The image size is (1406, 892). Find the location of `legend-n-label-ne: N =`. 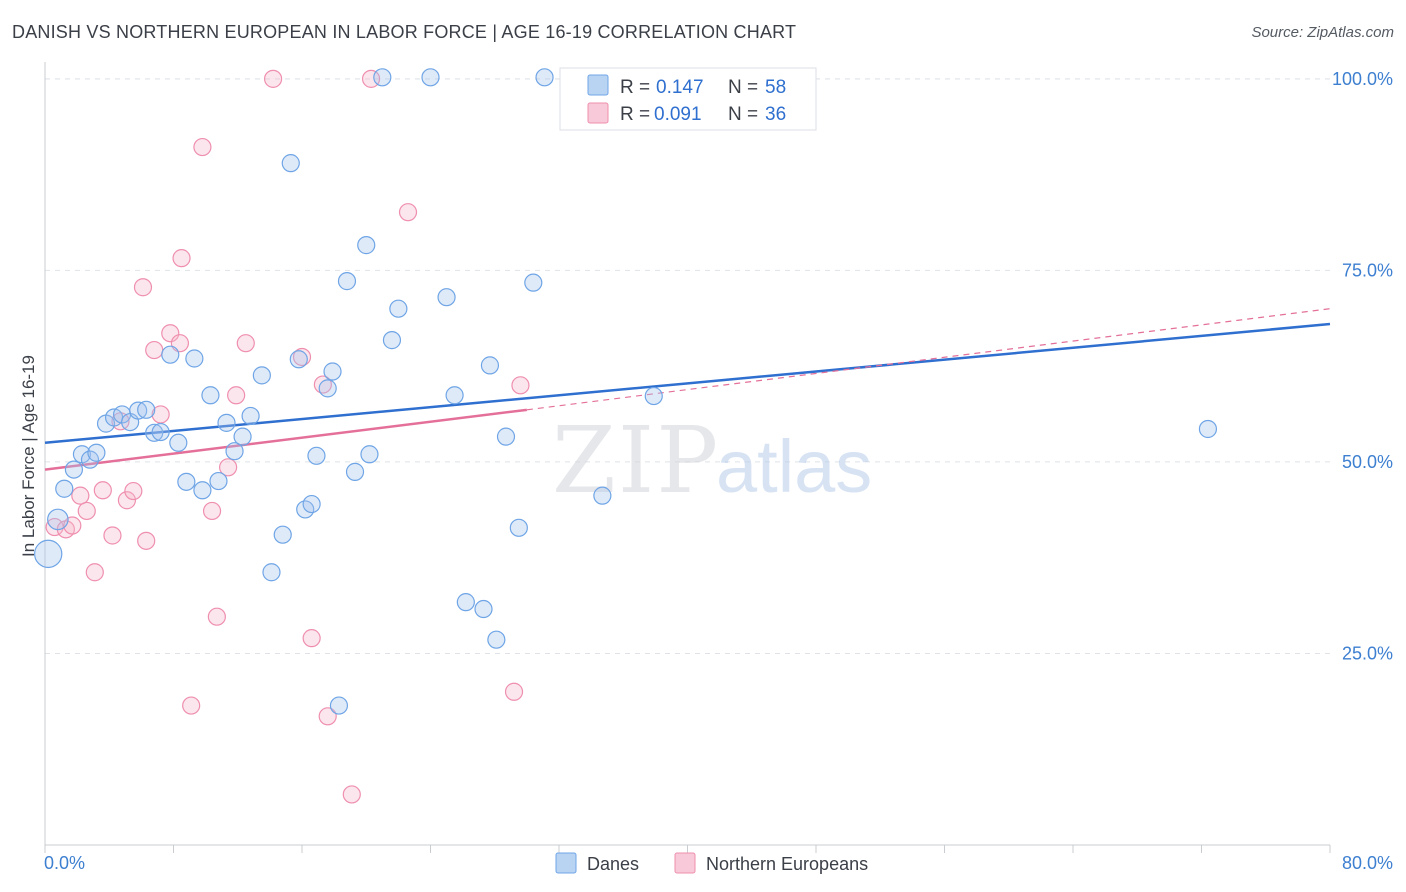

legend-n-label-ne: N = is located at coordinates (743, 114).